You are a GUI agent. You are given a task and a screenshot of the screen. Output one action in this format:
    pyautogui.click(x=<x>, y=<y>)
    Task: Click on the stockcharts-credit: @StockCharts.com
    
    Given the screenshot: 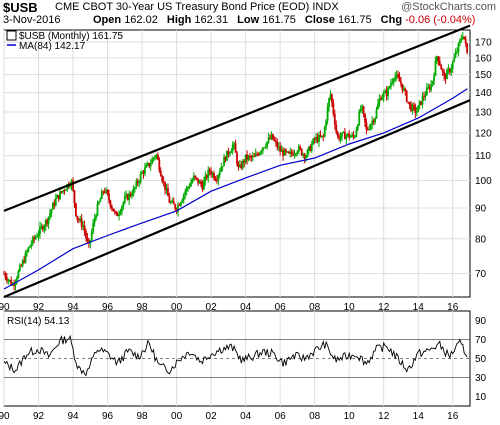 What is the action you would take?
    pyautogui.click(x=448, y=7)
    